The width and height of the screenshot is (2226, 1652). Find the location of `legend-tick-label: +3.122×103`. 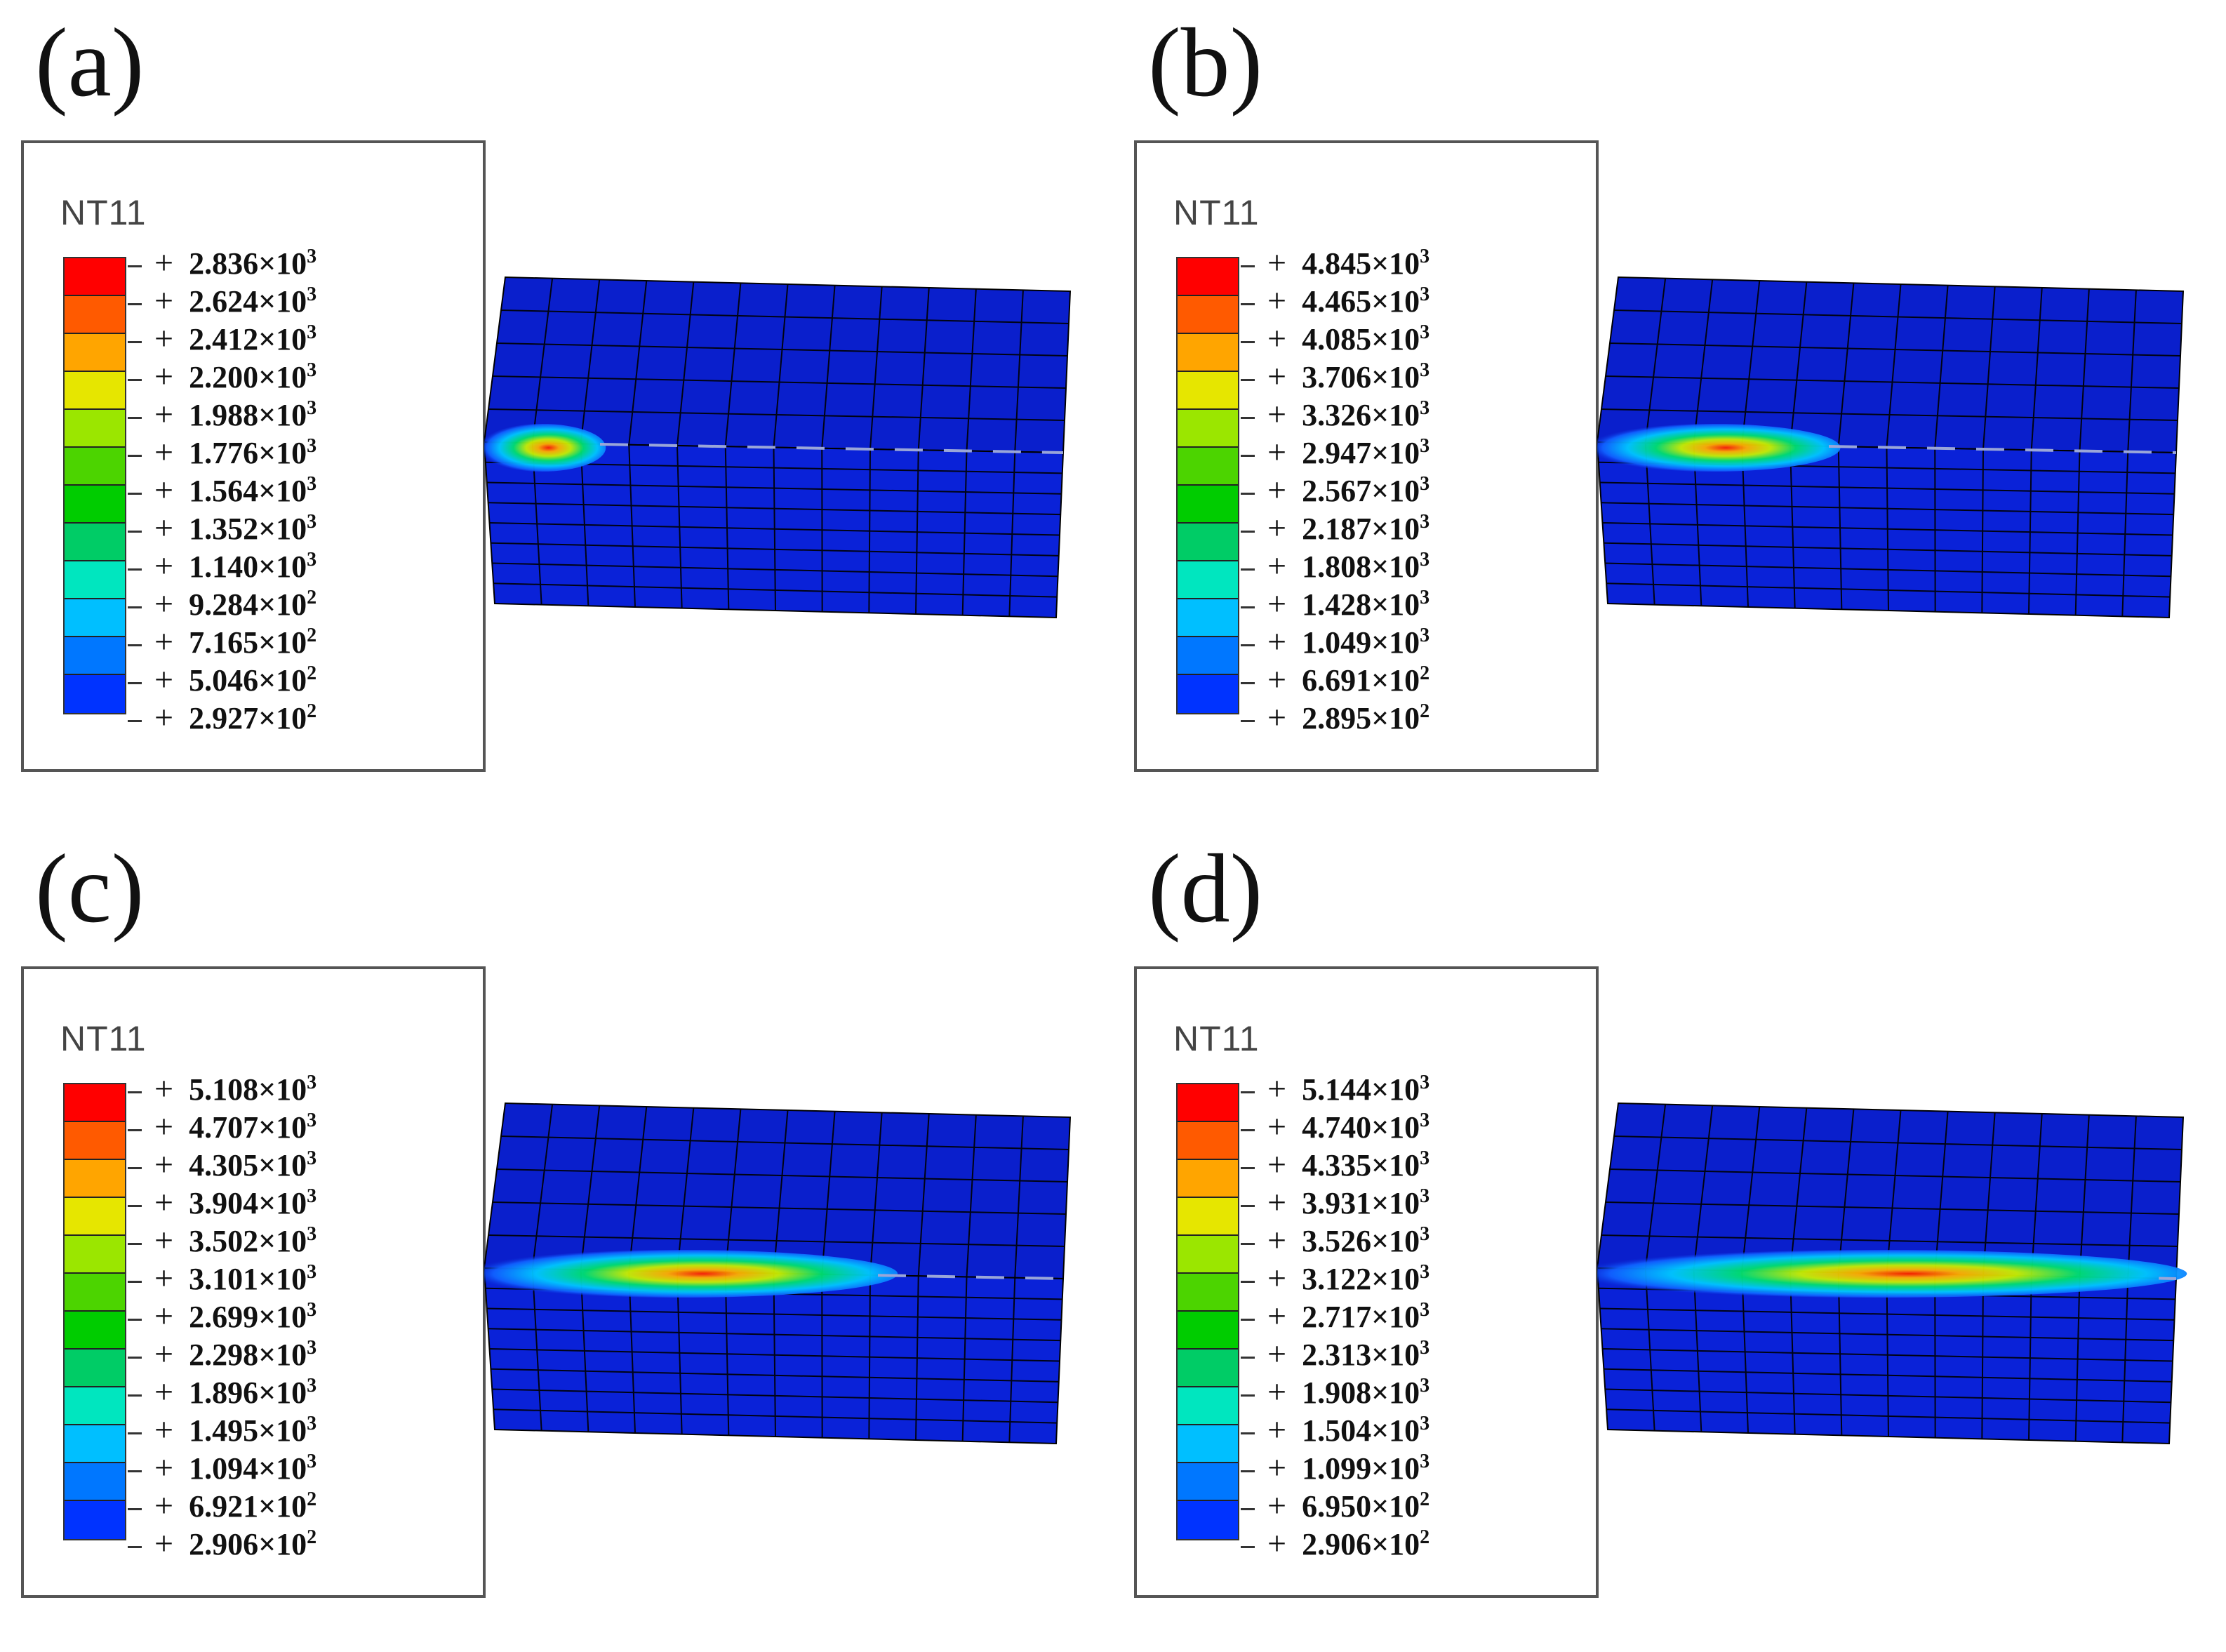

legend-tick-label: +3.122×103 is located at coordinates (1335, 1277).